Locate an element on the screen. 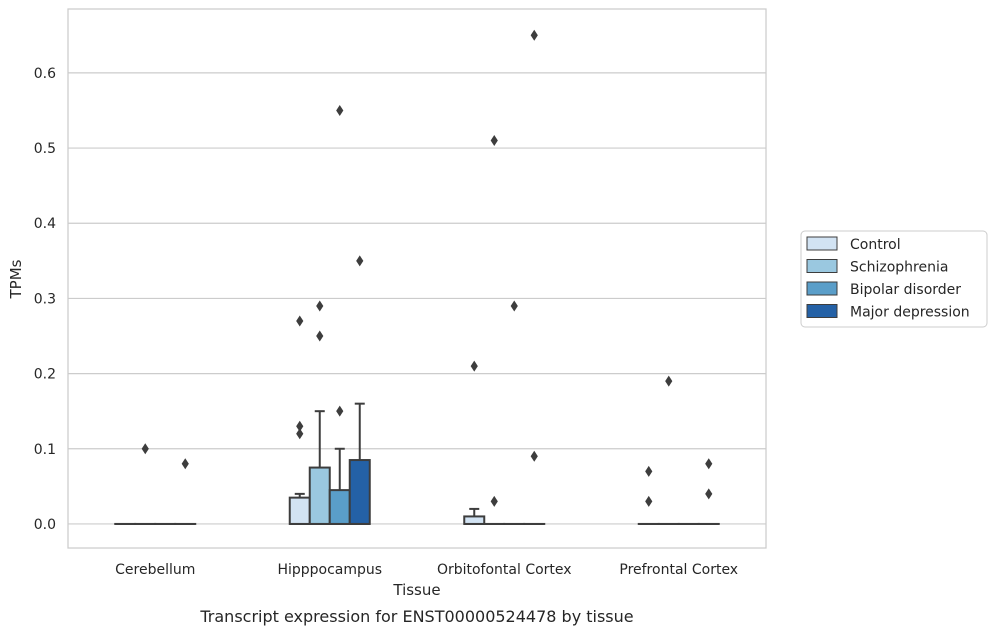  y-tick-label: 0.0 is located at coordinates (45, 525).